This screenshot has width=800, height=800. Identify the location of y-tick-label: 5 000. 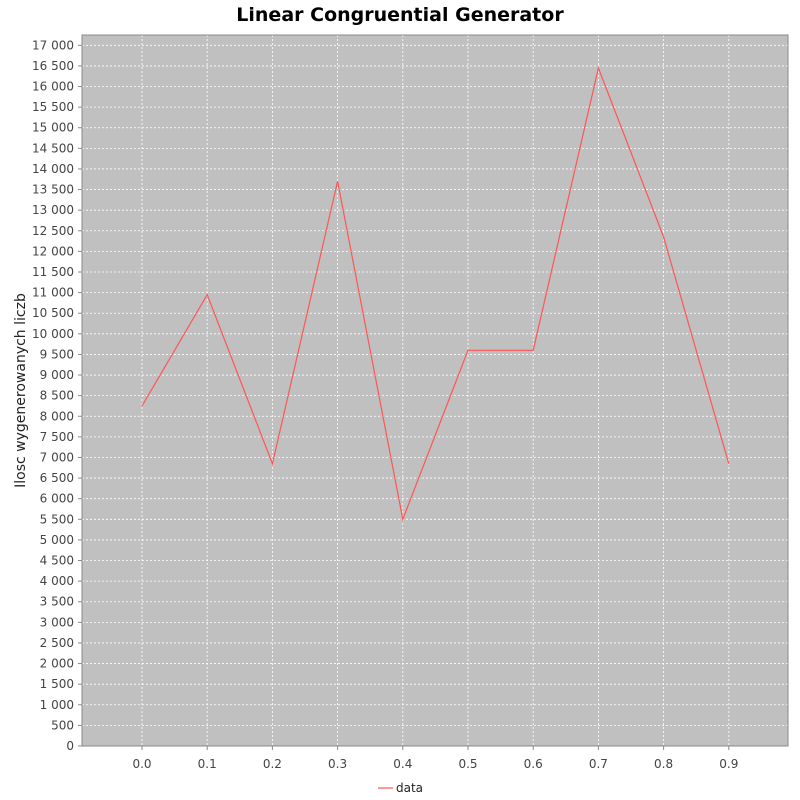
(57, 540).